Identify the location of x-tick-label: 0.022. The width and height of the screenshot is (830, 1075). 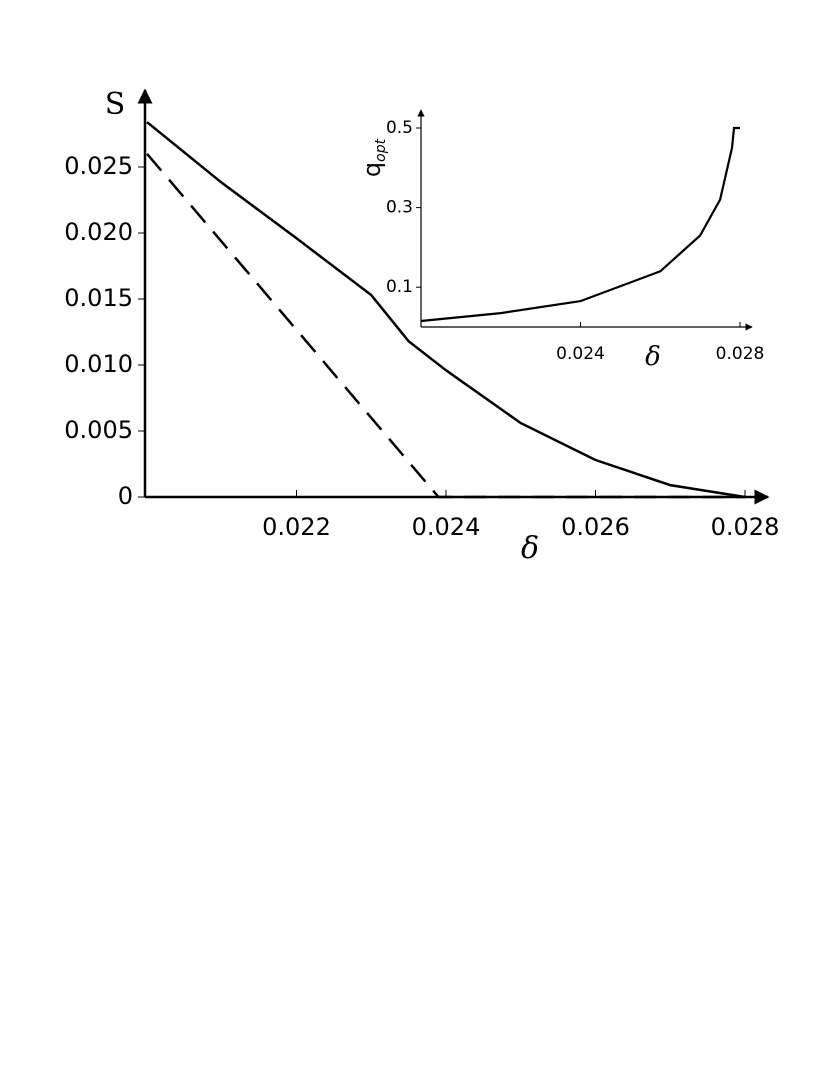
(296, 527).